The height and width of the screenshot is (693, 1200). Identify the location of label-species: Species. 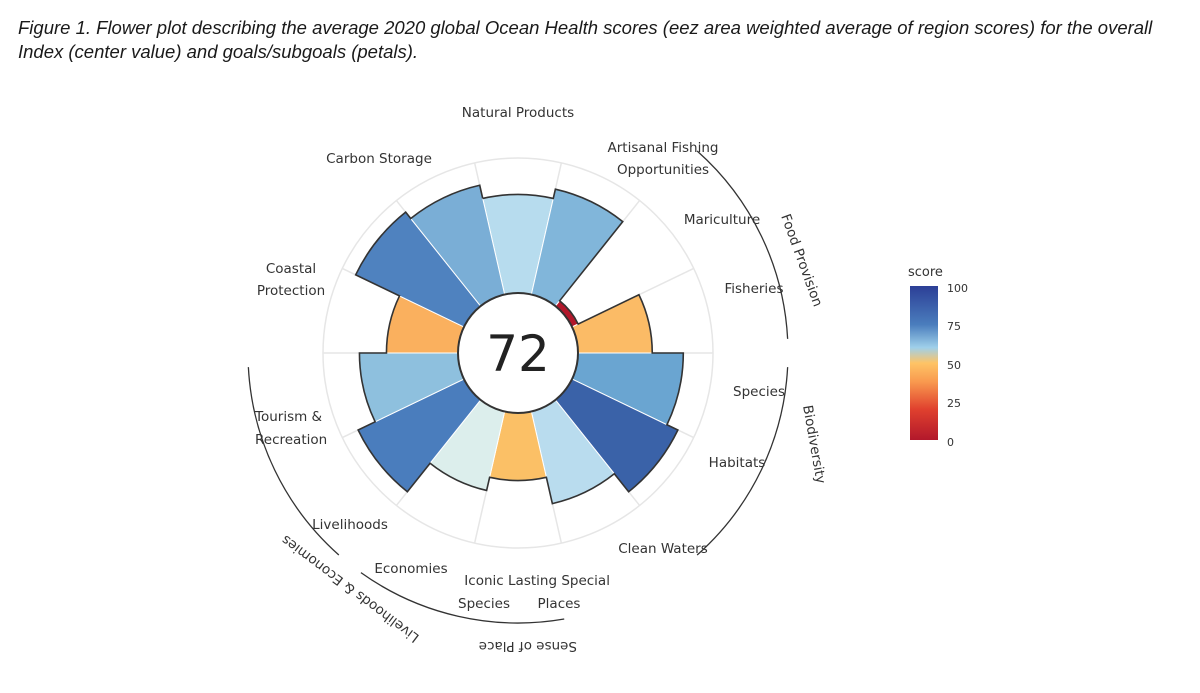
(759, 392).